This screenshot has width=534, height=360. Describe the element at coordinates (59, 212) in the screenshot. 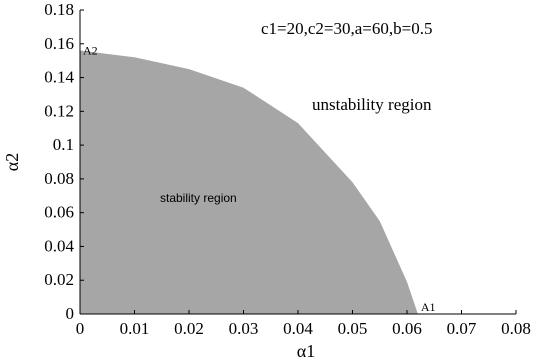

I see `y-tick-label: 0.06` at that location.